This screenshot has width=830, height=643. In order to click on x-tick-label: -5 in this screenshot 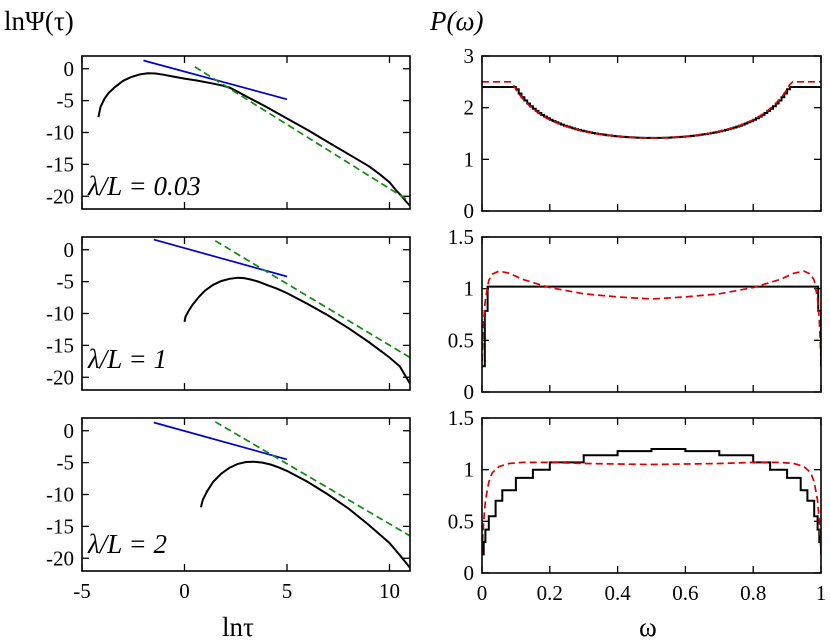, I will do `click(82, 591)`.